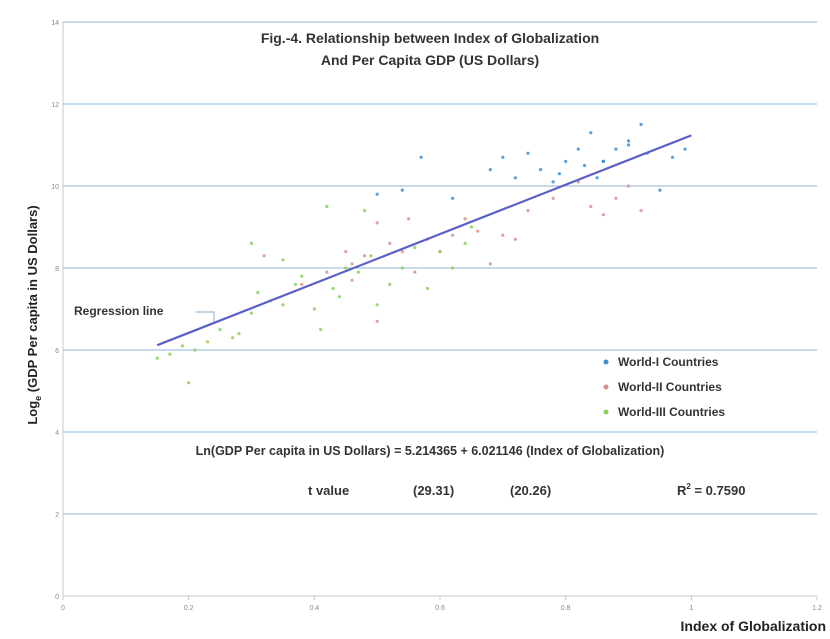 The image size is (830, 639). I want to click on y-tick-label: 2, so click(57, 515).